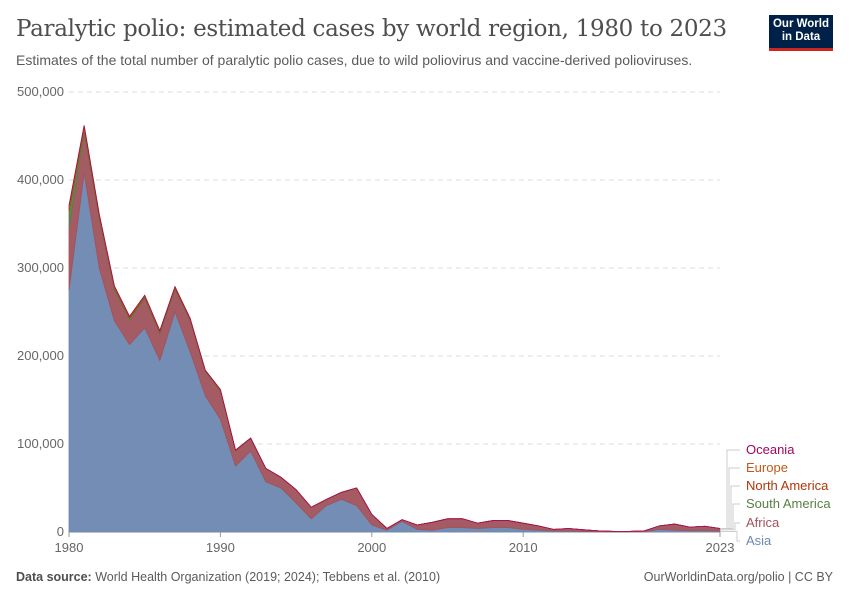  Describe the element at coordinates (523, 547) in the screenshot. I see `x-tick-label: 2010` at that location.